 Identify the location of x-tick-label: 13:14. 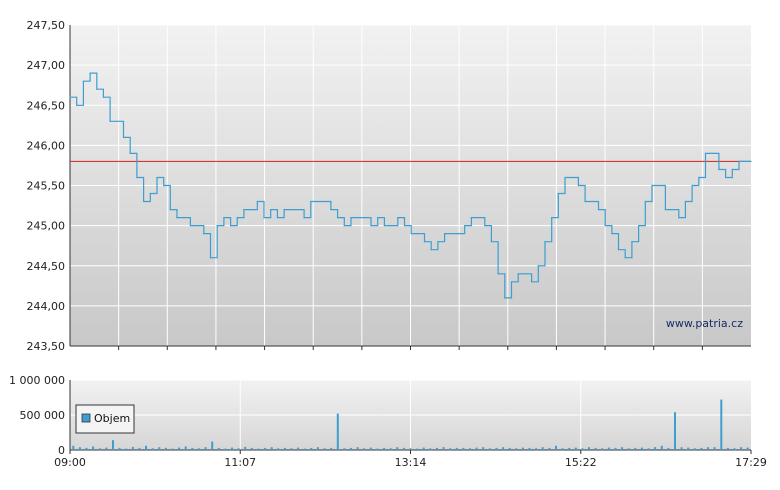
(411, 462).